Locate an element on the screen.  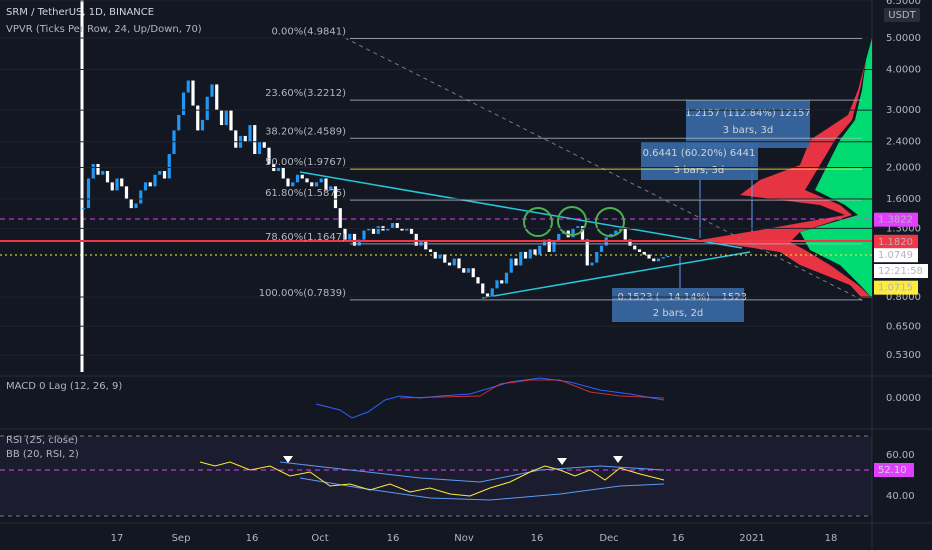
x-tick-label: 18 is located at coordinates (831, 538).